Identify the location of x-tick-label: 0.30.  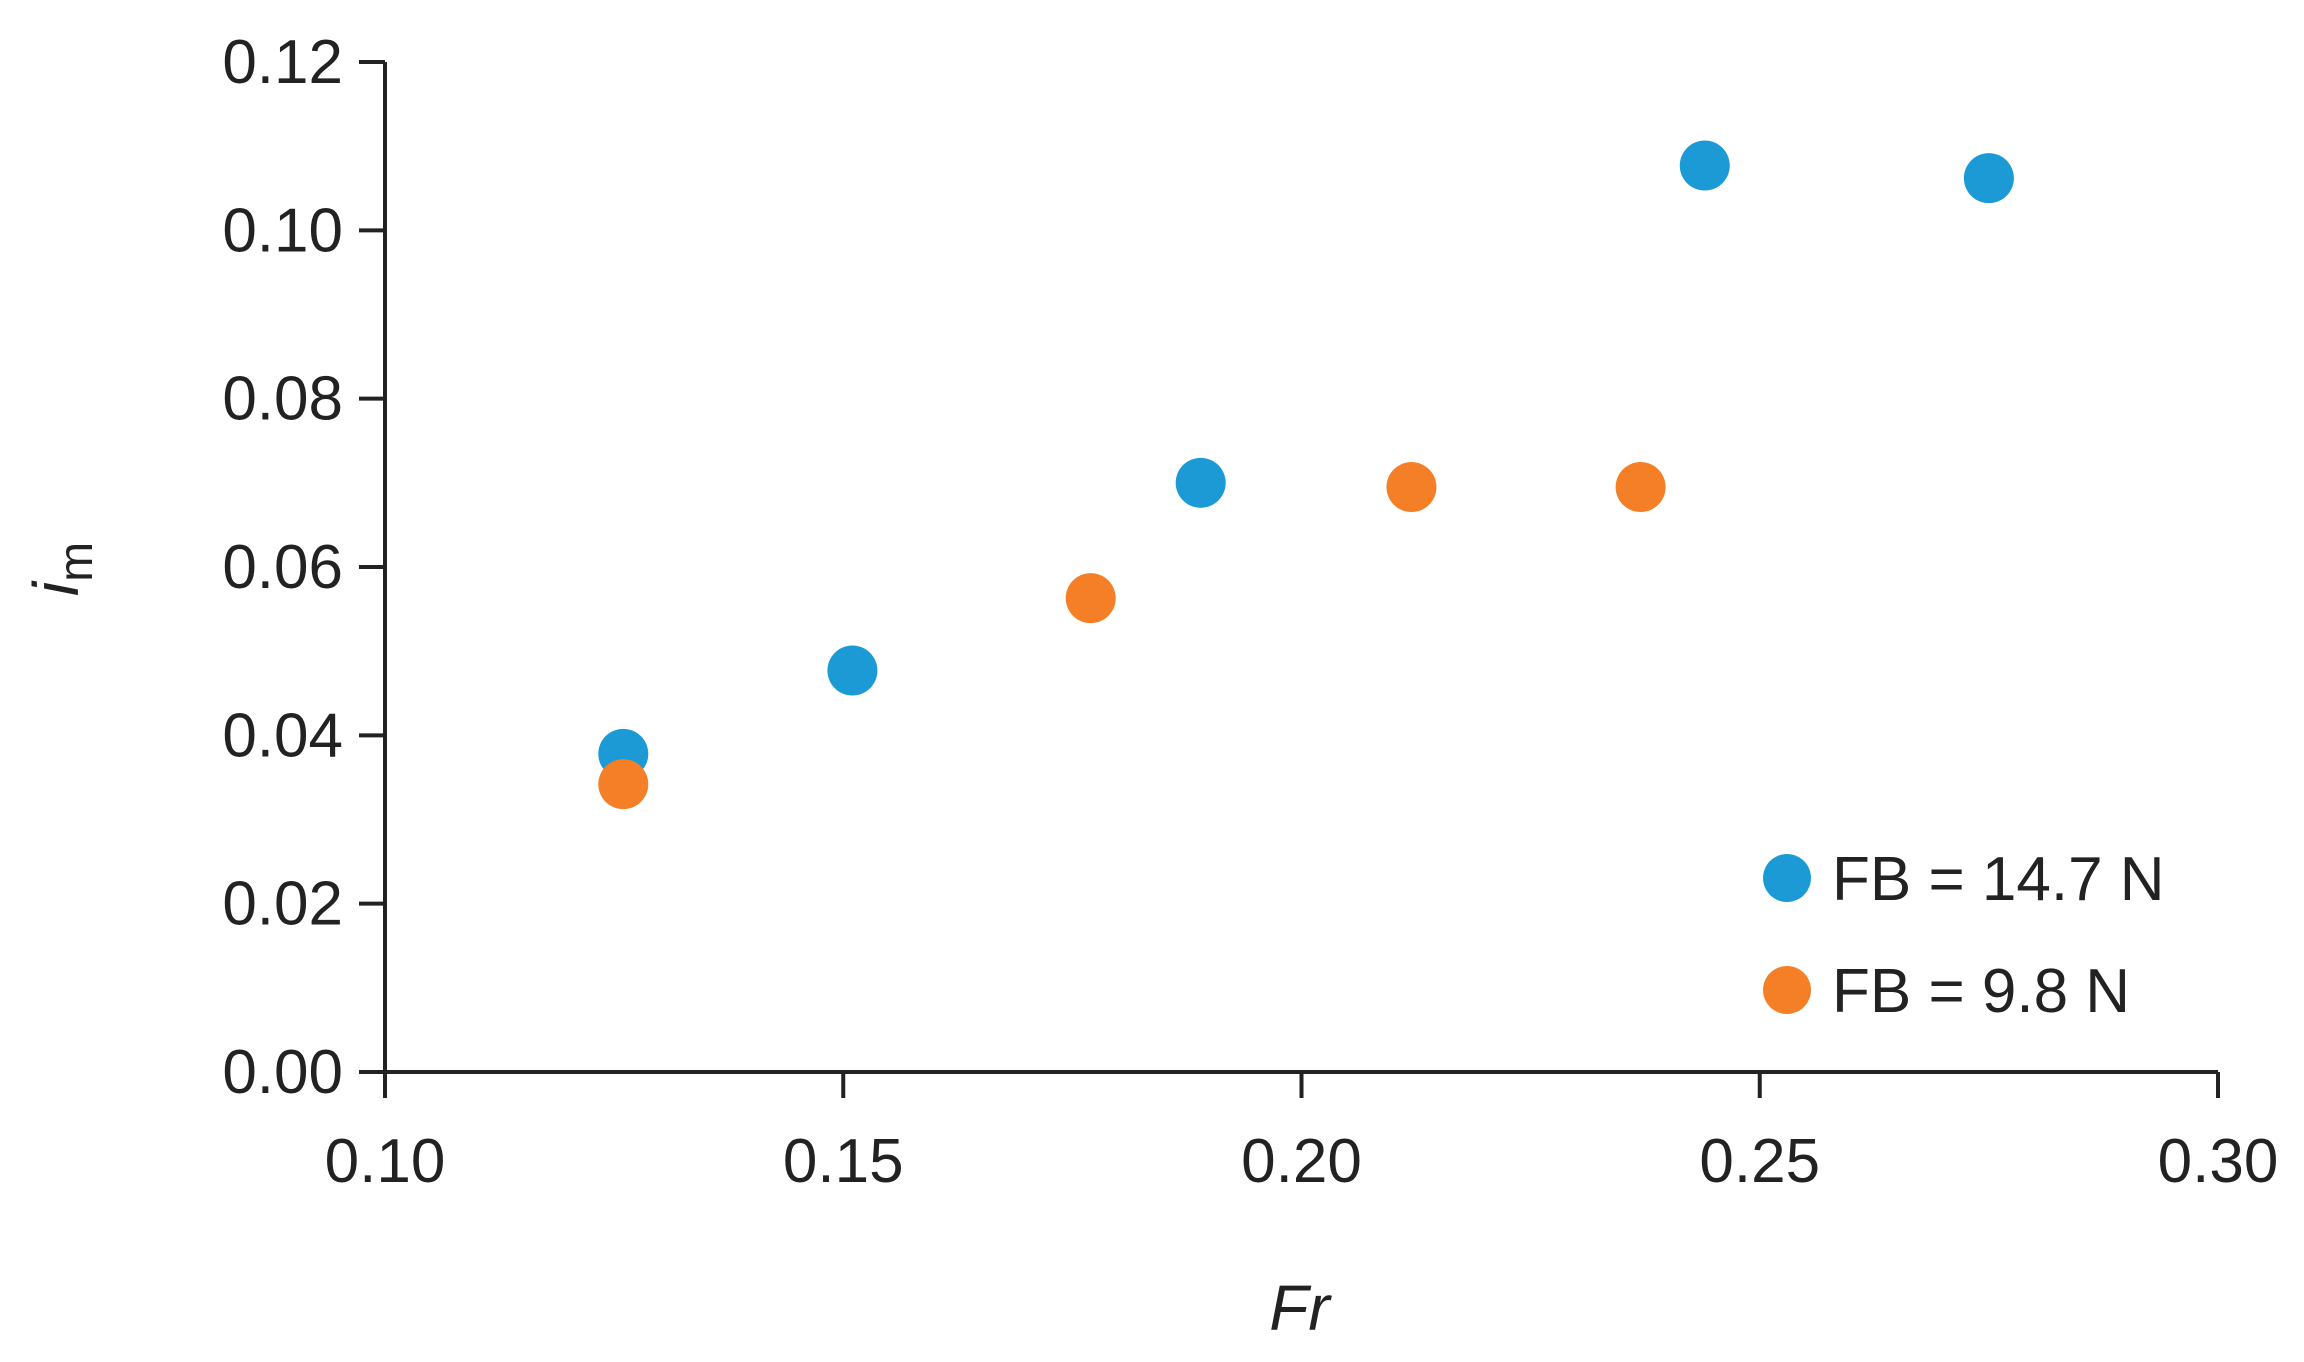
(2218, 1161).